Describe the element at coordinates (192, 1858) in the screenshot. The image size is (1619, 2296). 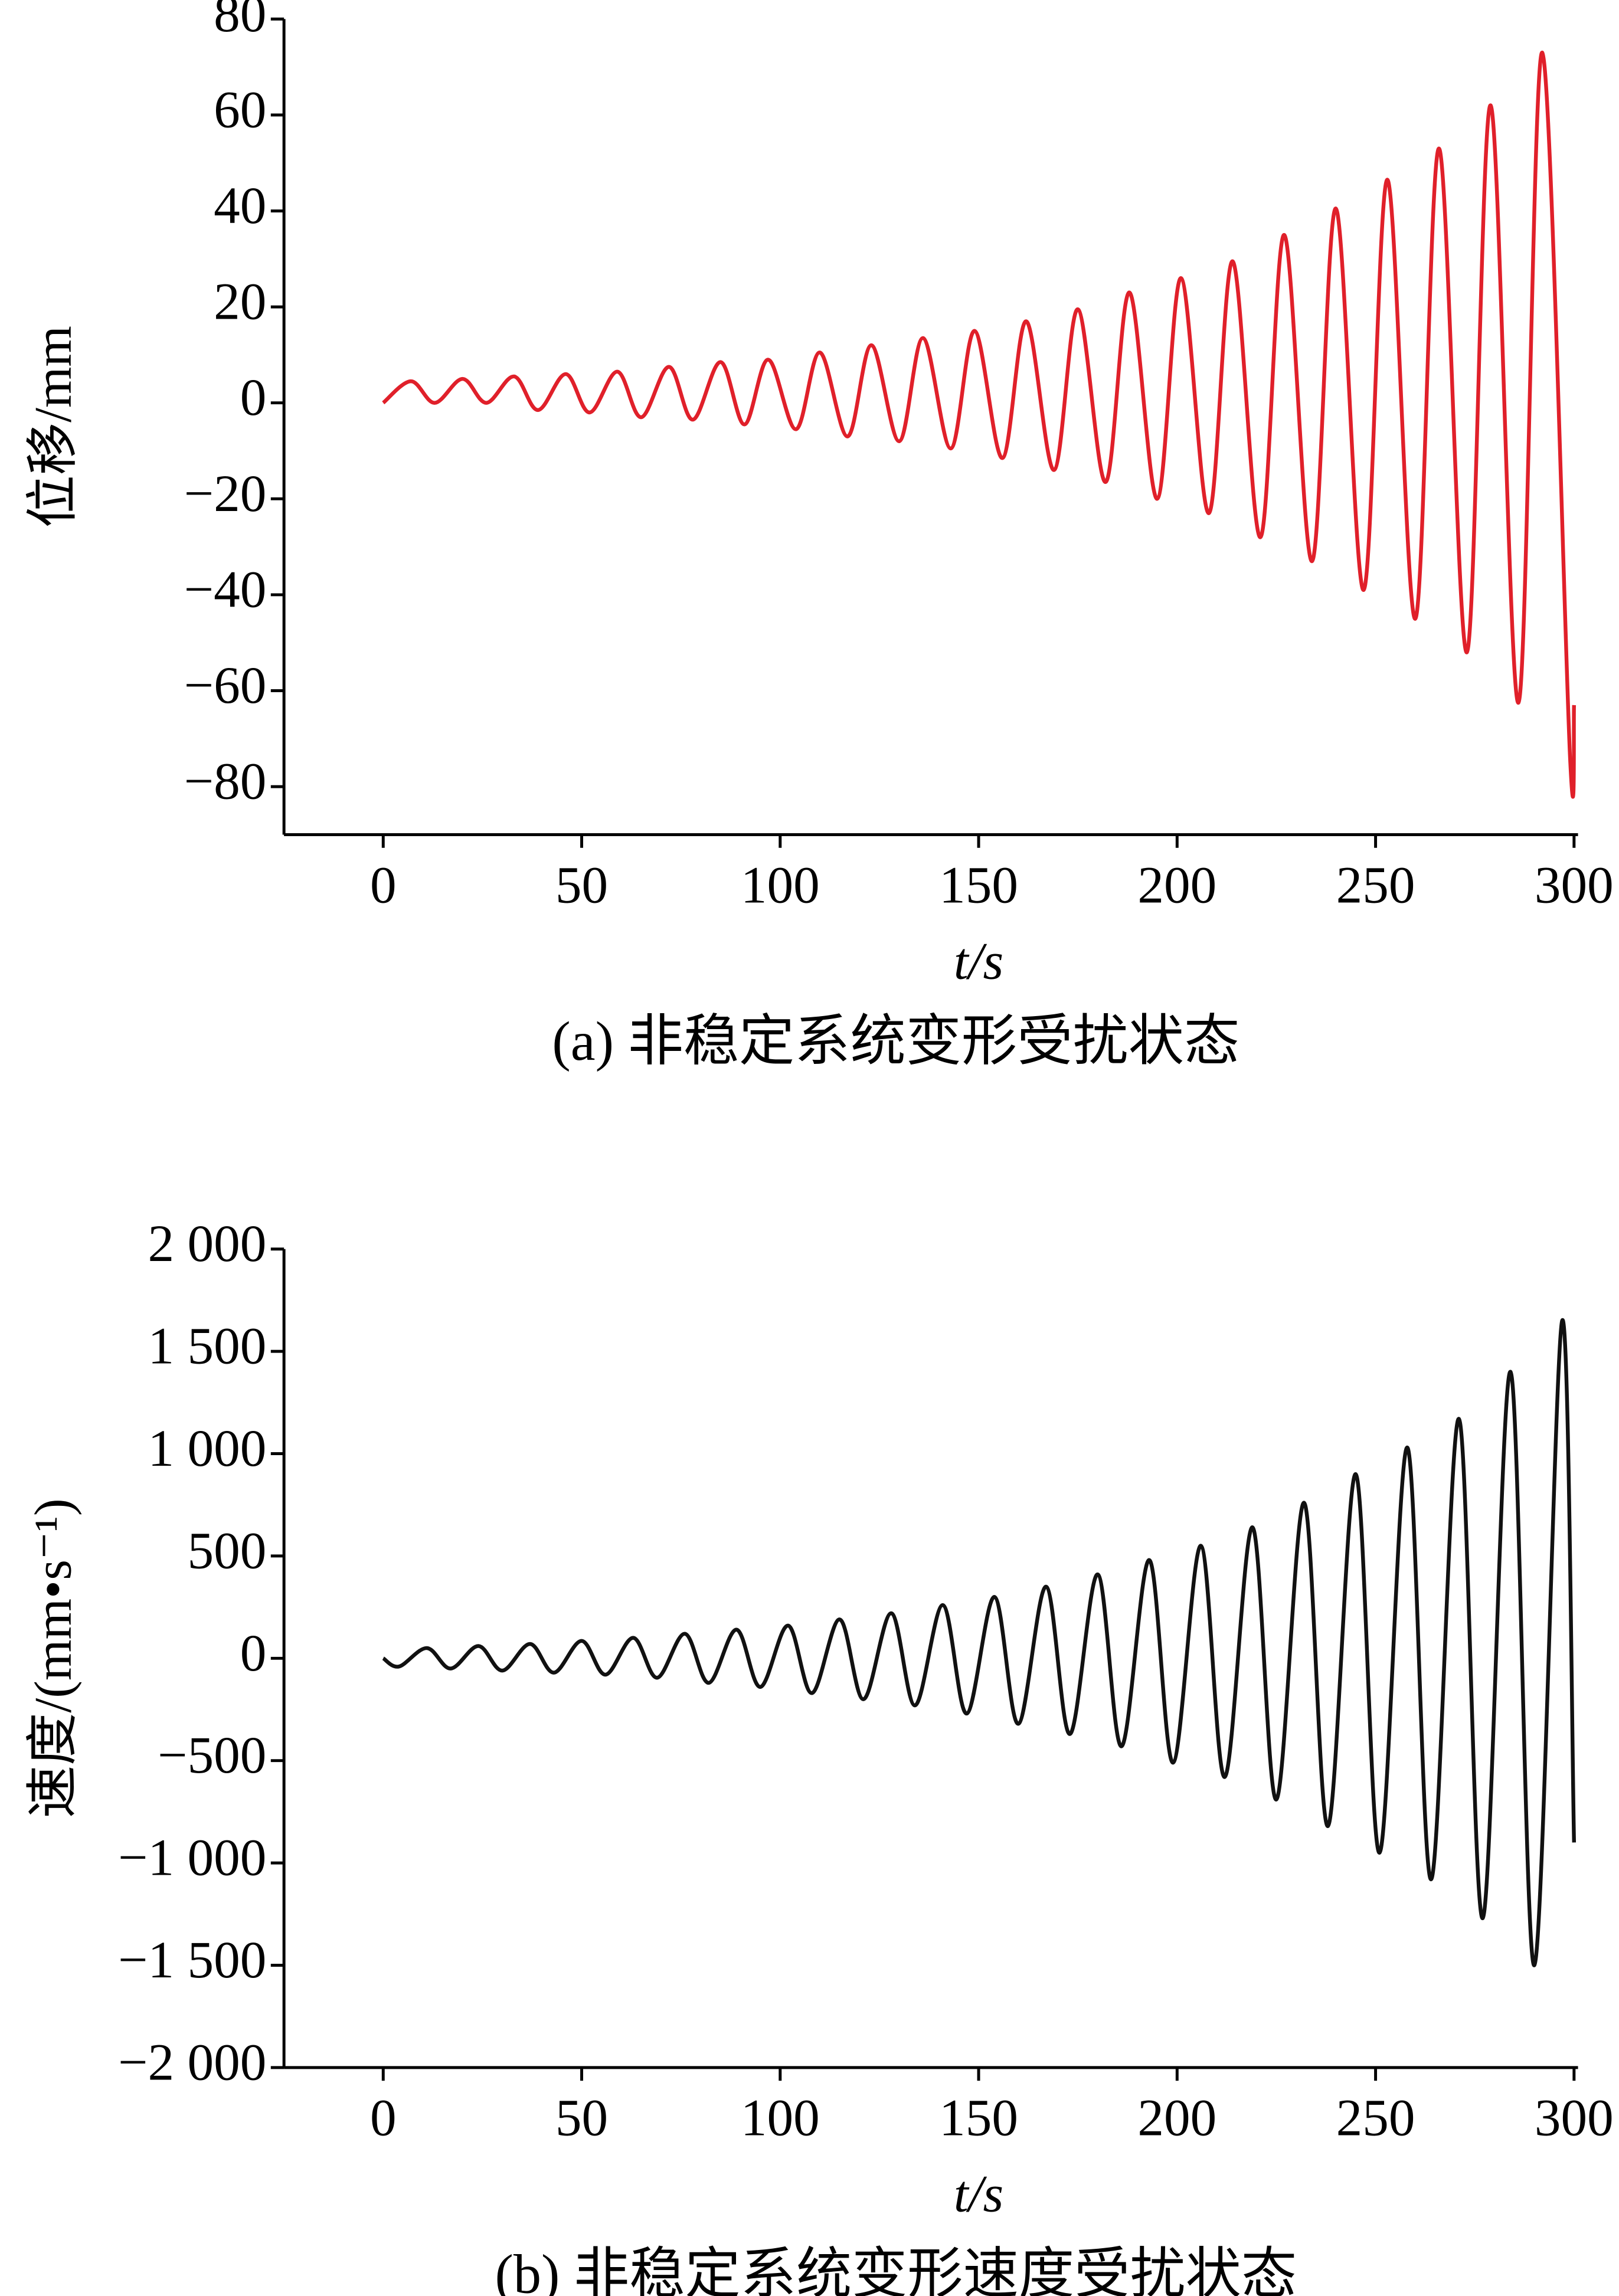
I see `y-tick-label: −1 000` at that location.